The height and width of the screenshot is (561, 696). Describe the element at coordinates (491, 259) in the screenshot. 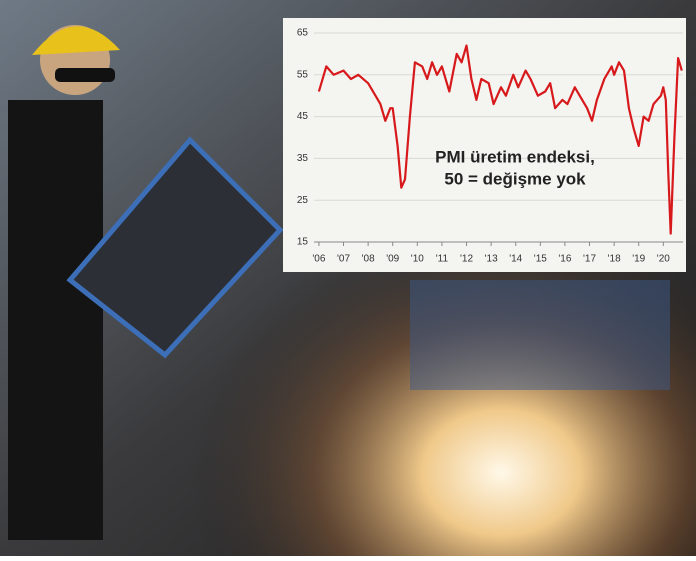

I see `x-tick-label: '13` at that location.